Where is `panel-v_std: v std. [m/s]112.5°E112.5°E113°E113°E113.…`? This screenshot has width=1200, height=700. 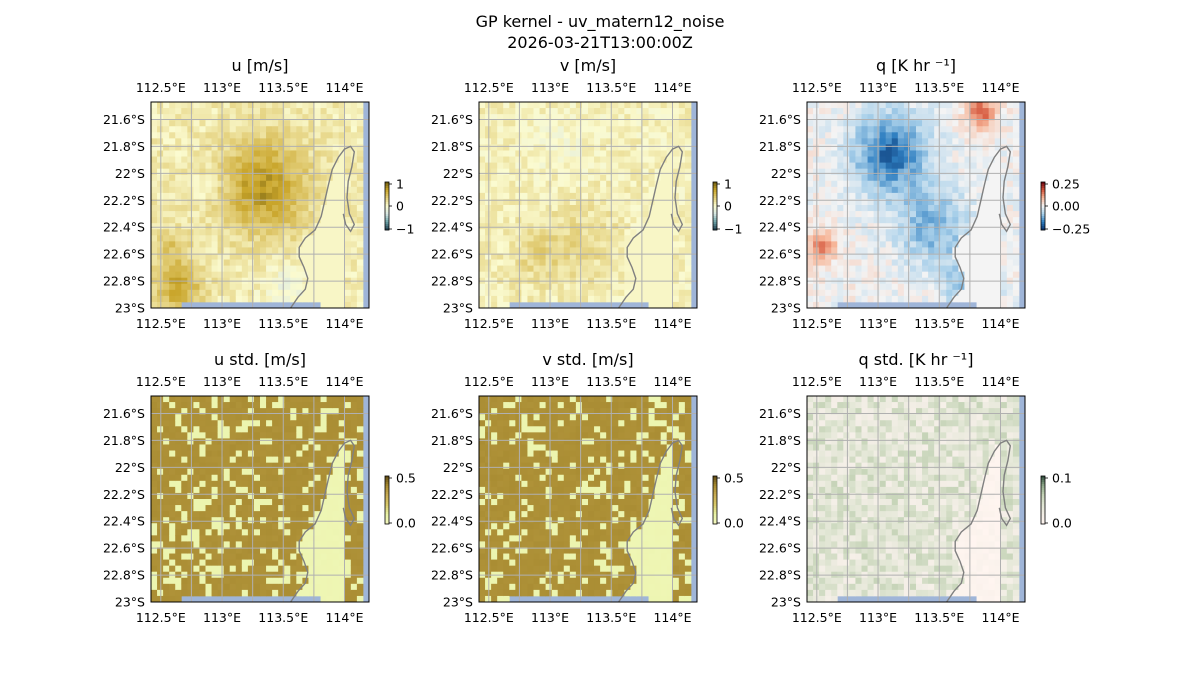
panel-v_std: v std. [m/s]112.5°E112.5°E113°E113°E113.… is located at coordinates (587, 487).